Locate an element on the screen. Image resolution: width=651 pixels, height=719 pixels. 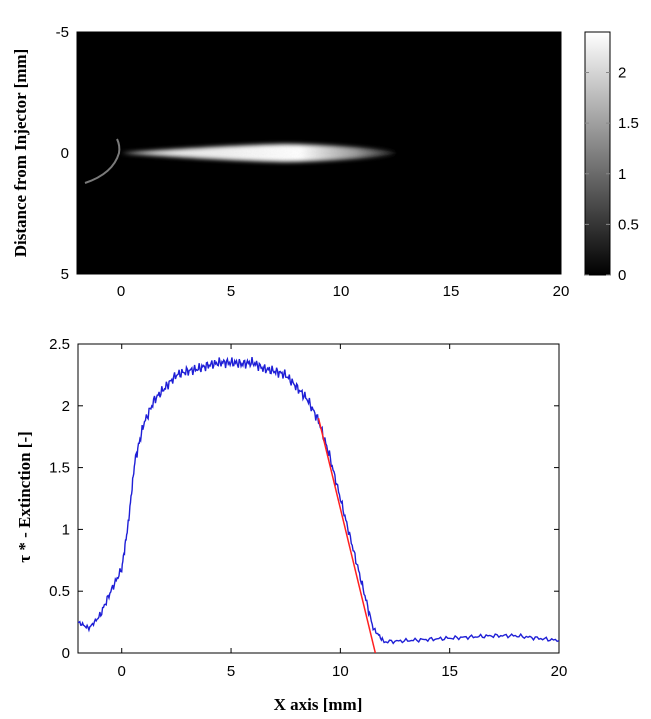
colorbar-tick-label: 1 is located at coordinates (622, 174).